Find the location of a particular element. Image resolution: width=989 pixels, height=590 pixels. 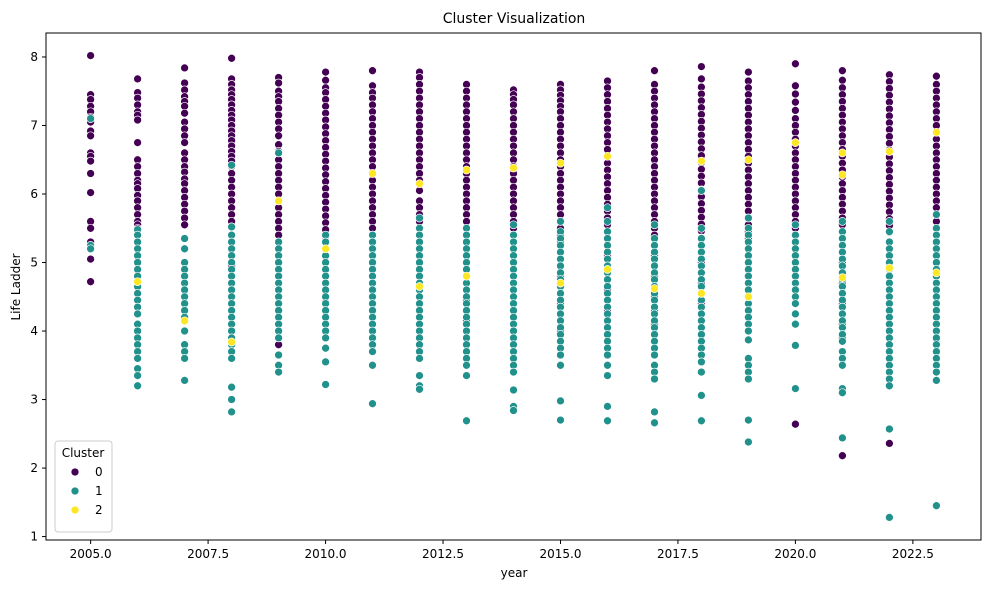

legend: Cluster 0 1 2 is located at coordinates (83, 486).